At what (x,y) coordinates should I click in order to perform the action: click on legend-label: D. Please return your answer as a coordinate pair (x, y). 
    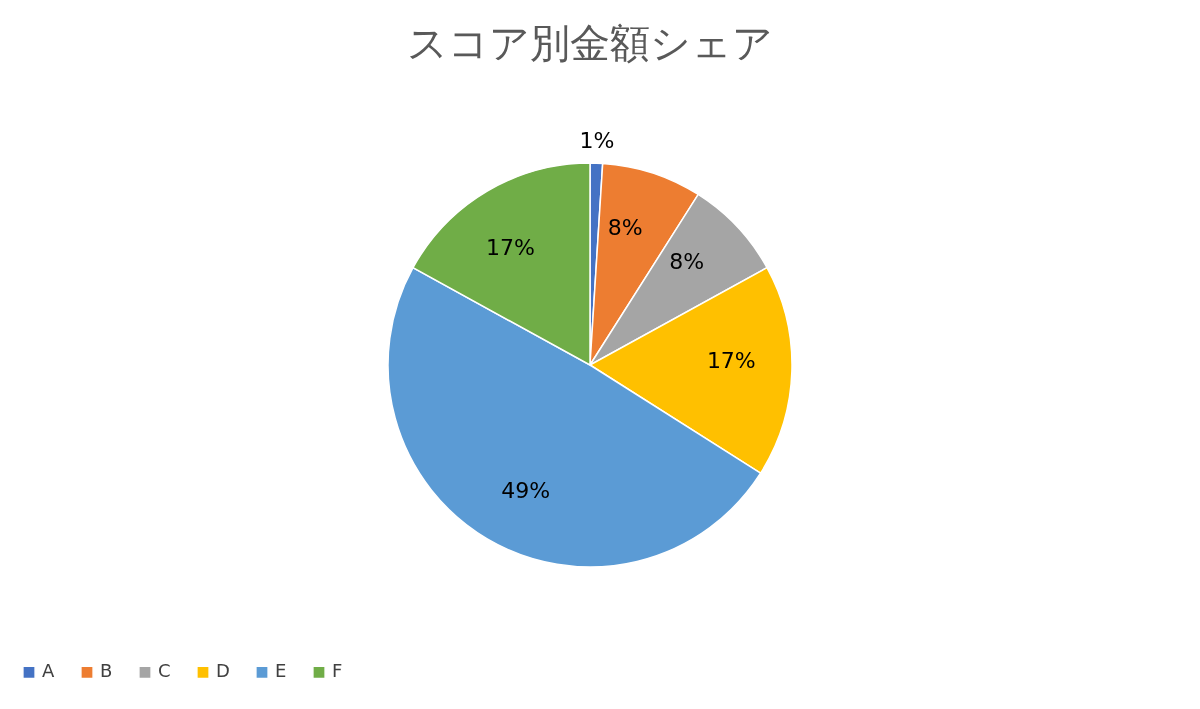
    Looking at the image, I should click on (223, 671).